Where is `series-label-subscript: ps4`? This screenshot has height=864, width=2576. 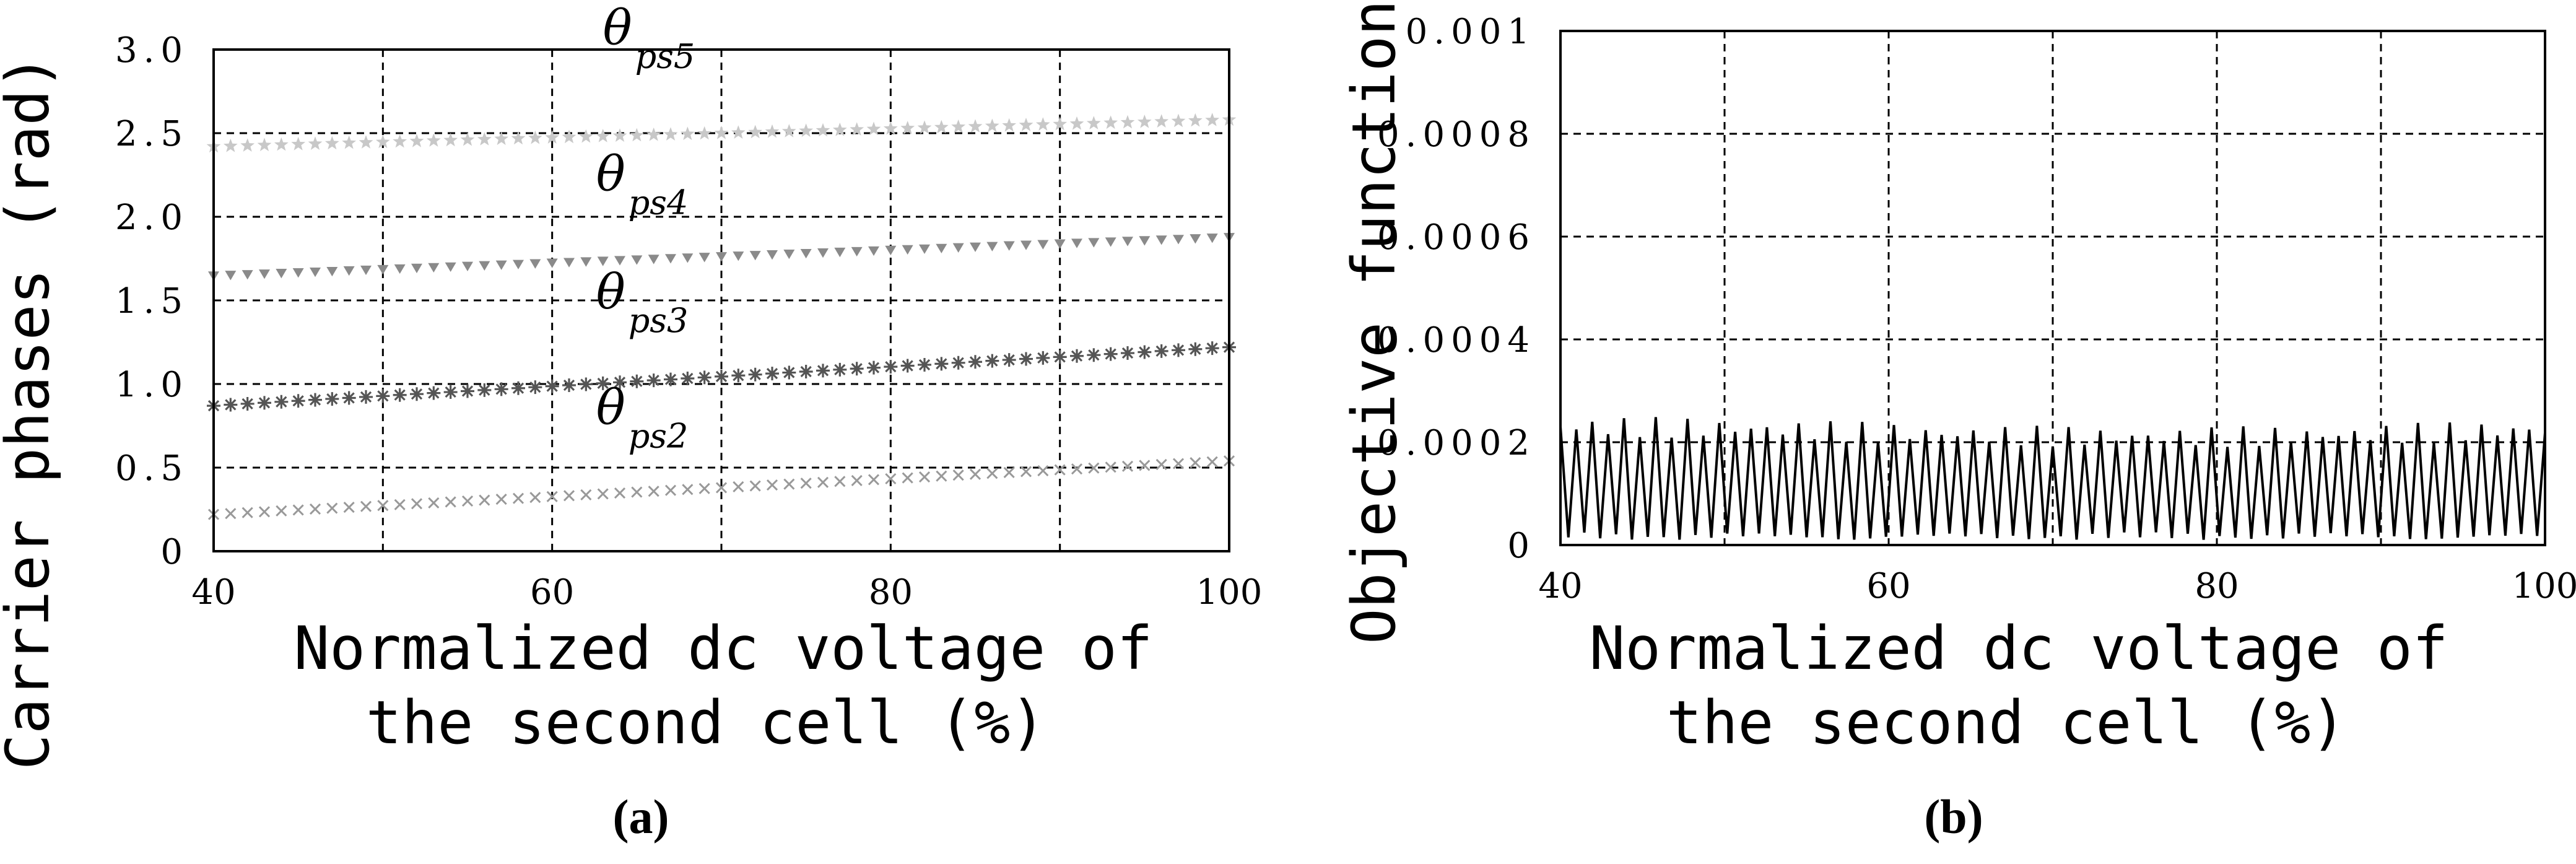 series-label-subscript: ps4 is located at coordinates (659, 202).